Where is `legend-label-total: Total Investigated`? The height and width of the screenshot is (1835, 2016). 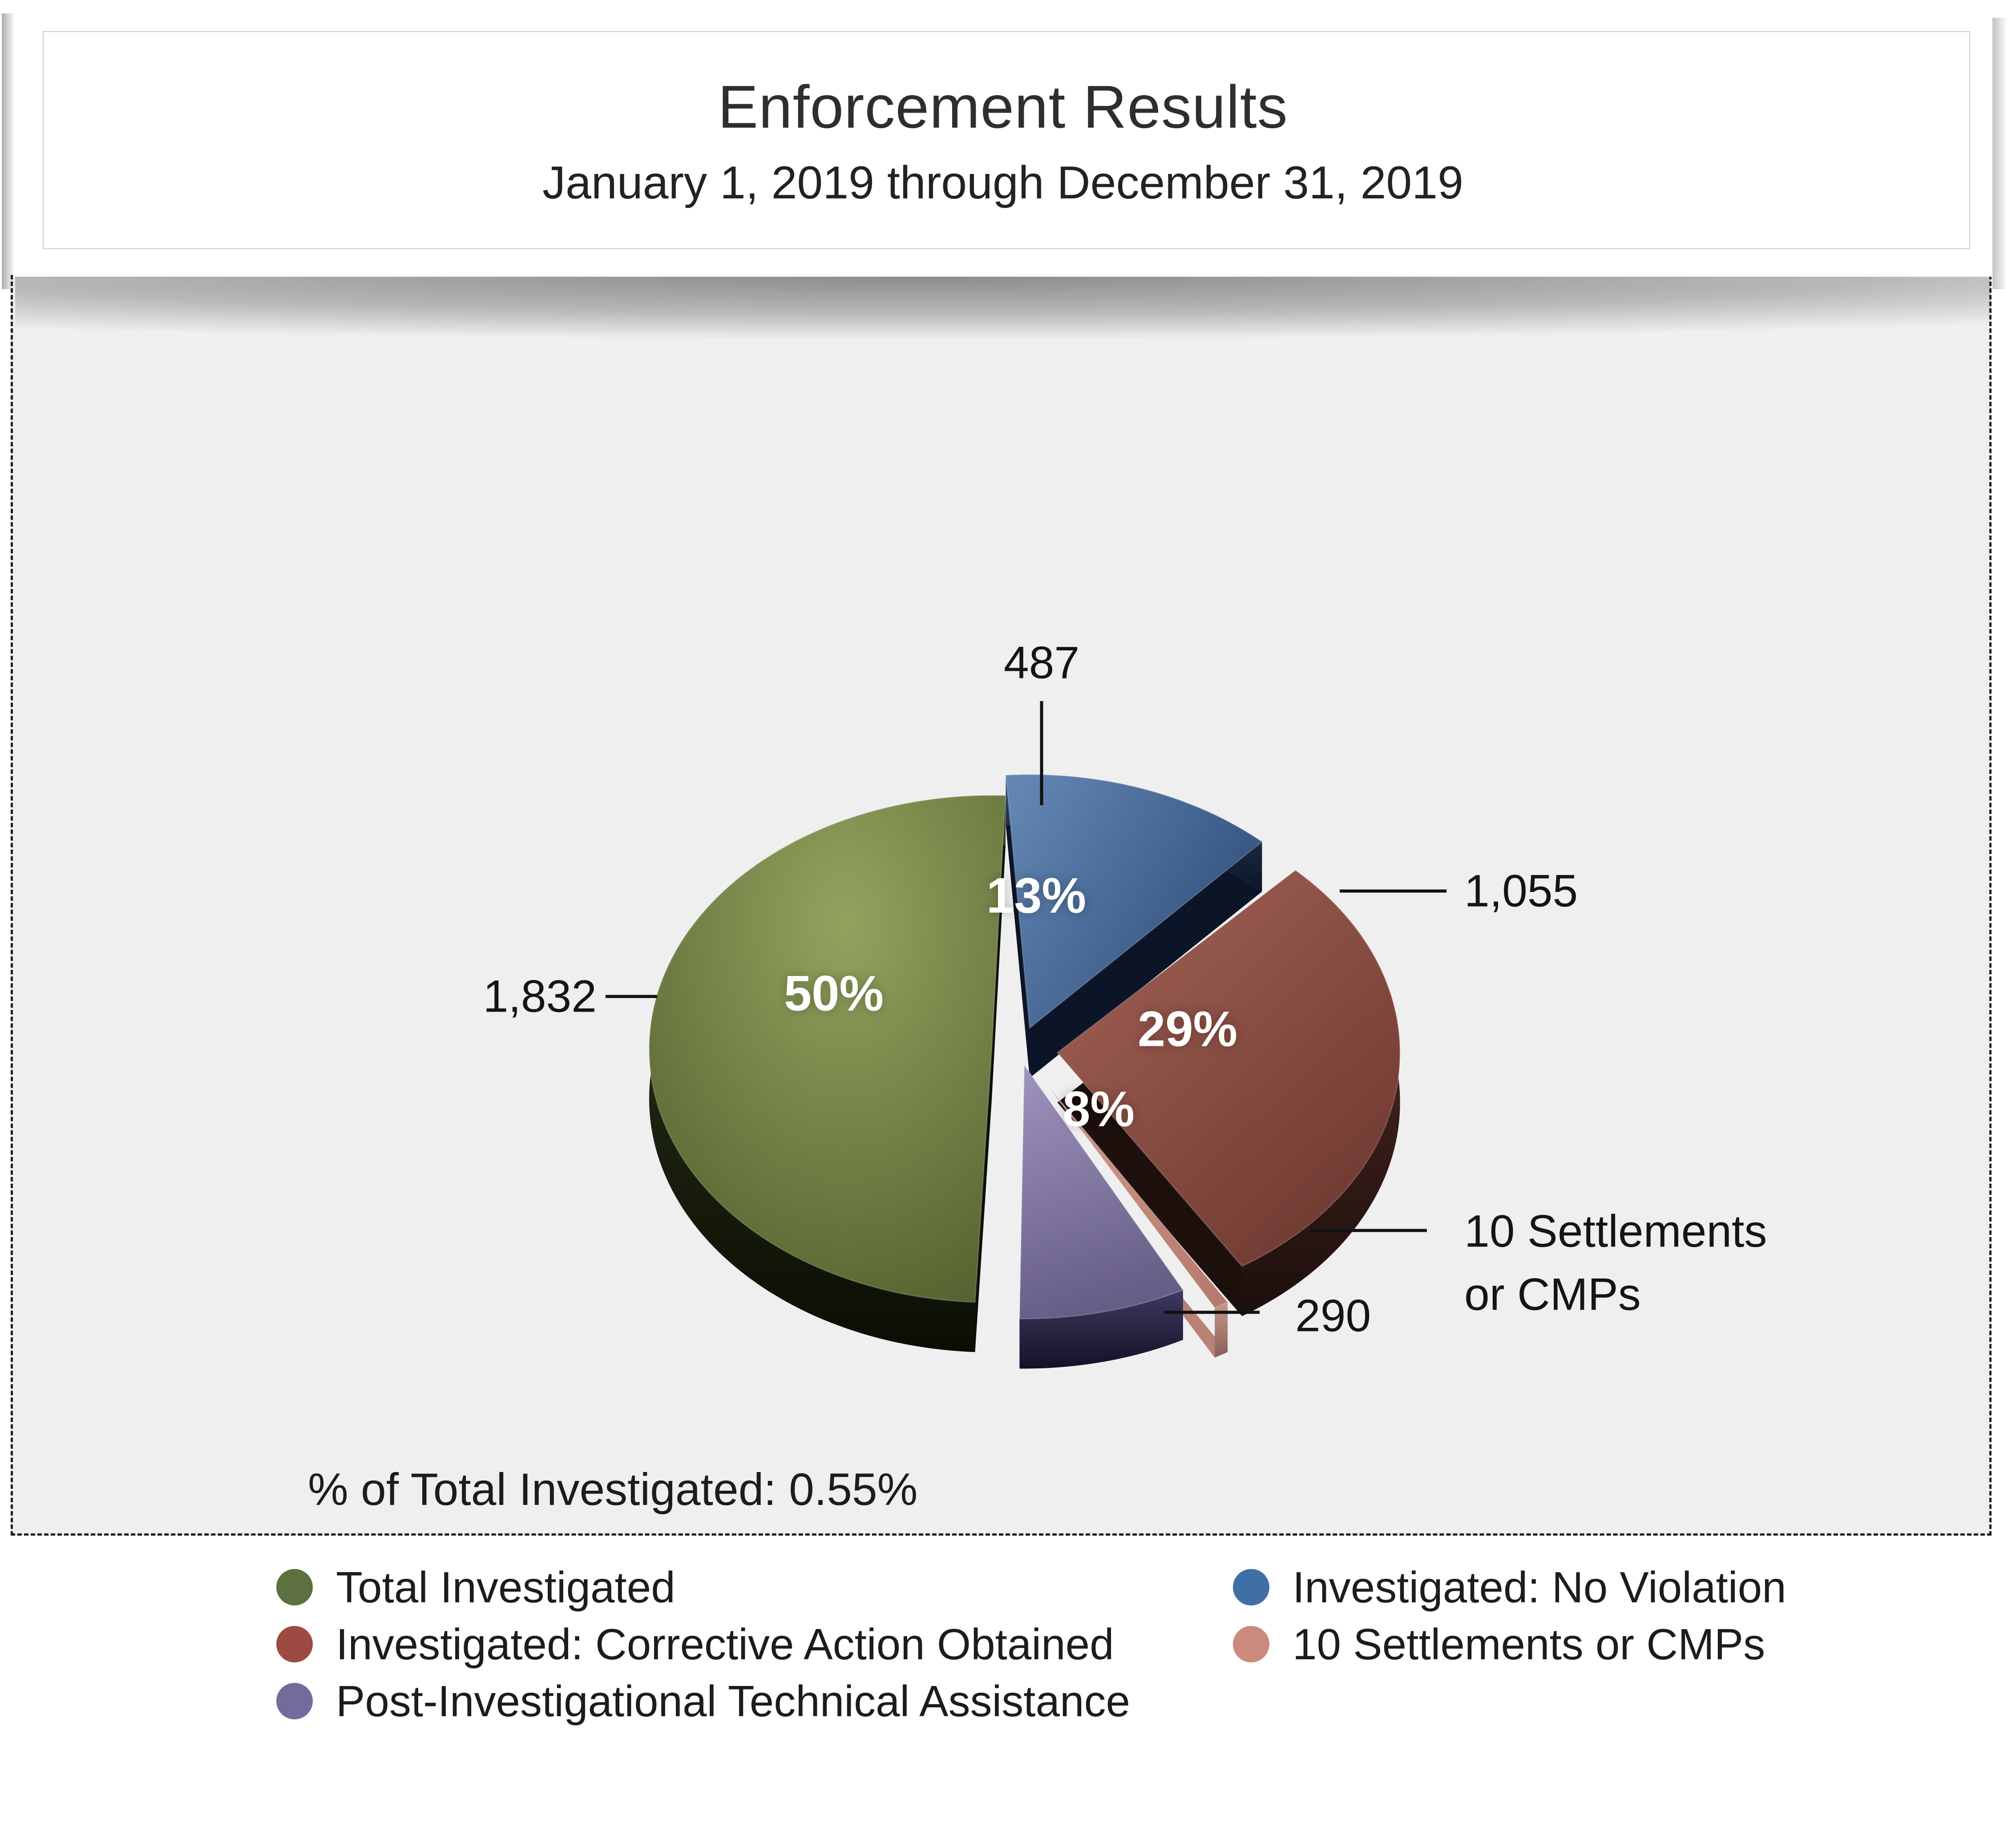 legend-label-total: Total Investigated is located at coordinates (506, 1587).